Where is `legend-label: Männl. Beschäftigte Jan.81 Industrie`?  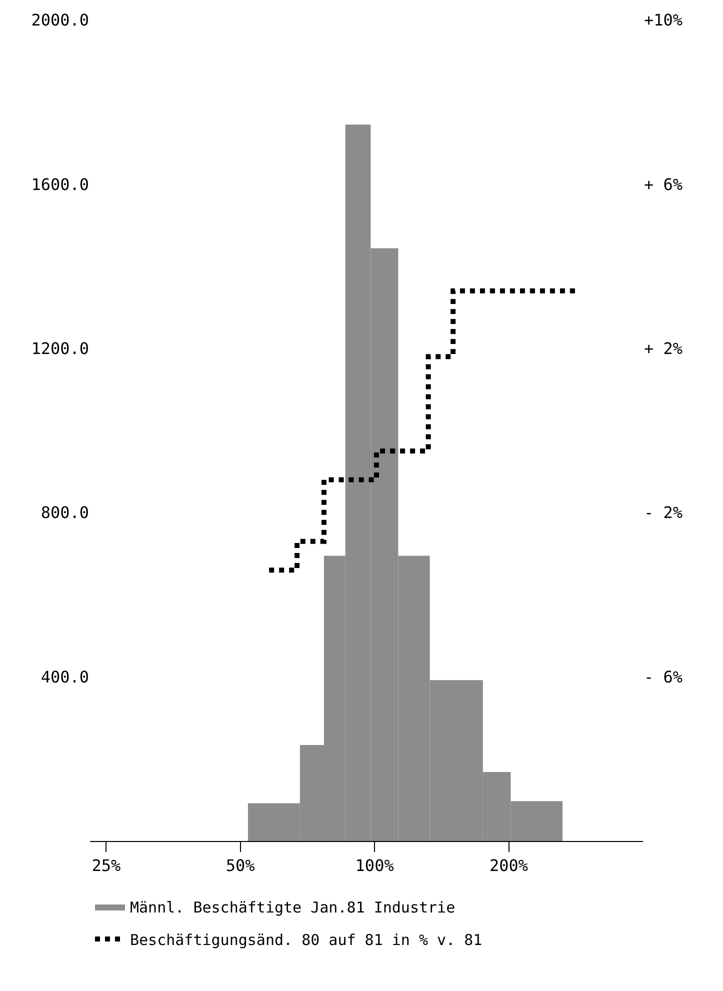
legend-label: Männl. Beschäftigte Jan.81 Industrie is located at coordinates (293, 907).